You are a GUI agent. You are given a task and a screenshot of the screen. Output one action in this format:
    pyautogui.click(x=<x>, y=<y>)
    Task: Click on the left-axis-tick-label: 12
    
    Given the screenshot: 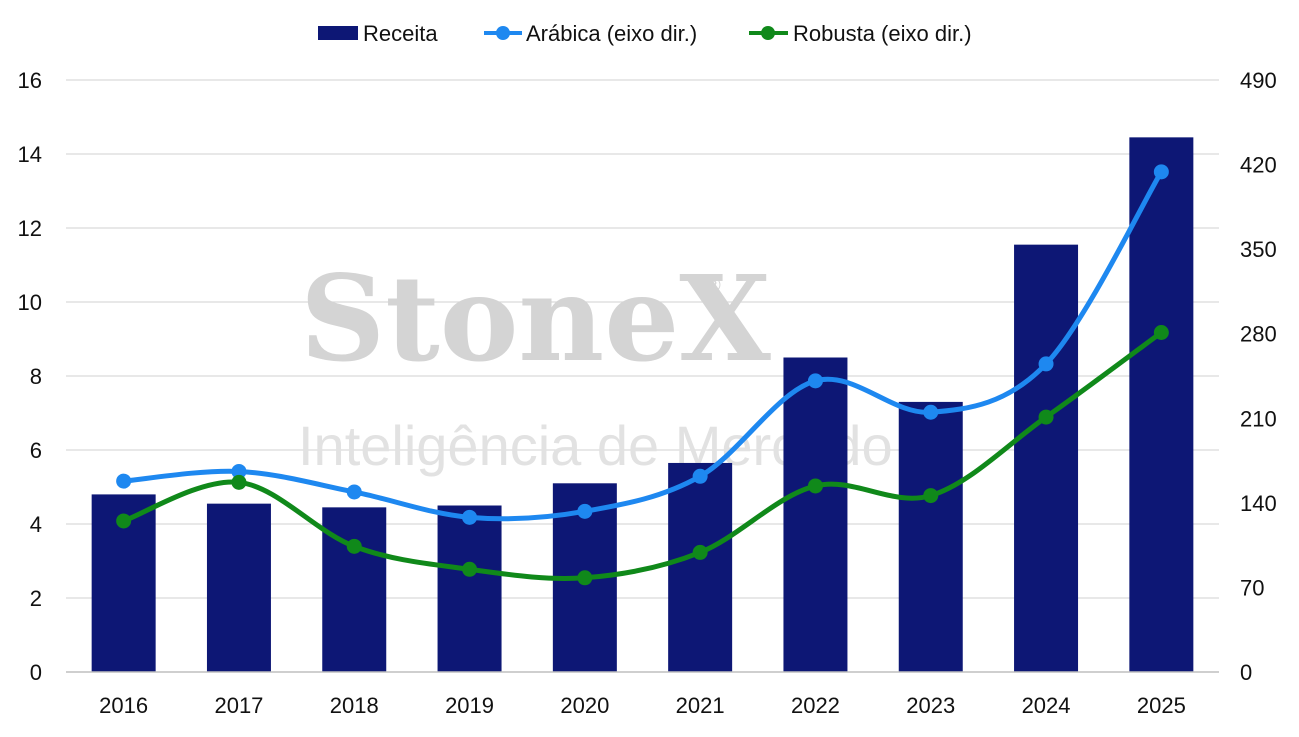 What is the action you would take?
    pyautogui.click(x=30, y=228)
    